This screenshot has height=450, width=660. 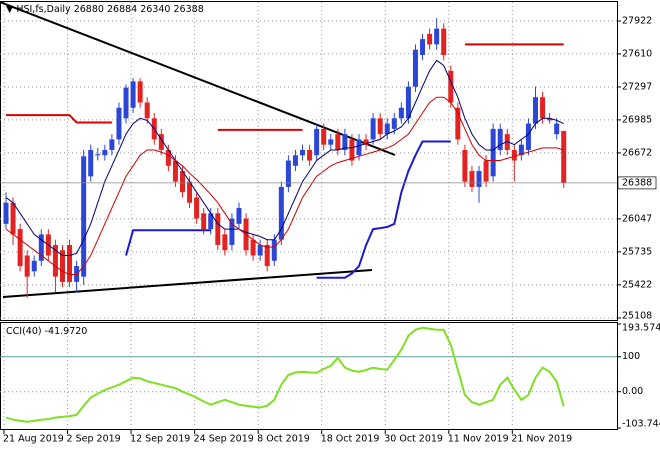 What do you see at coordinates (43, 9) in the screenshot?
I see `chart-title: HSI,fs,Daily` at bounding box center [43, 9].